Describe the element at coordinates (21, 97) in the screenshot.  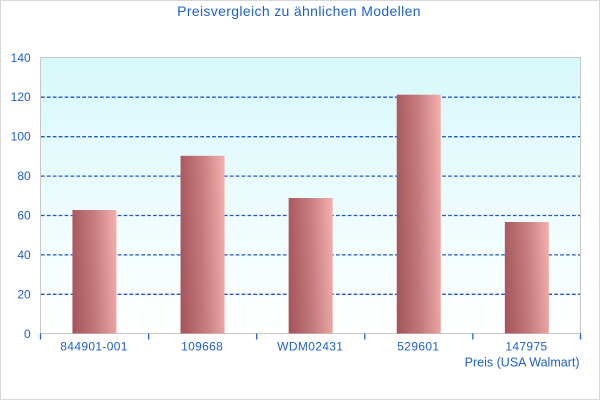
I see `svg-text: 120` at that location.